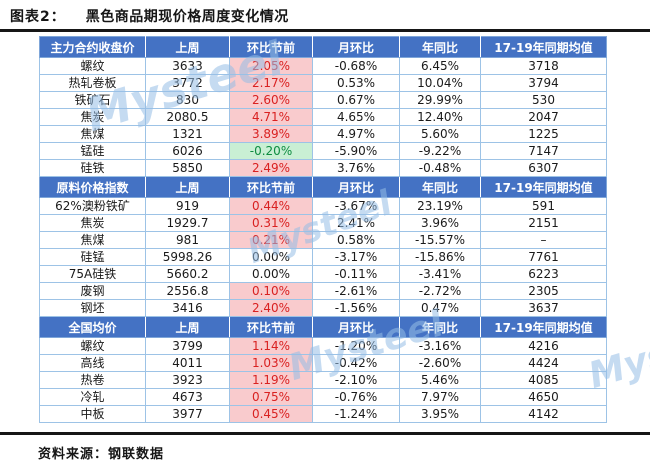 This screenshot has height=472, width=650. What do you see at coordinates (271, 100) in the screenshot?
I see `value-cell: 2.60%` at bounding box center [271, 100].